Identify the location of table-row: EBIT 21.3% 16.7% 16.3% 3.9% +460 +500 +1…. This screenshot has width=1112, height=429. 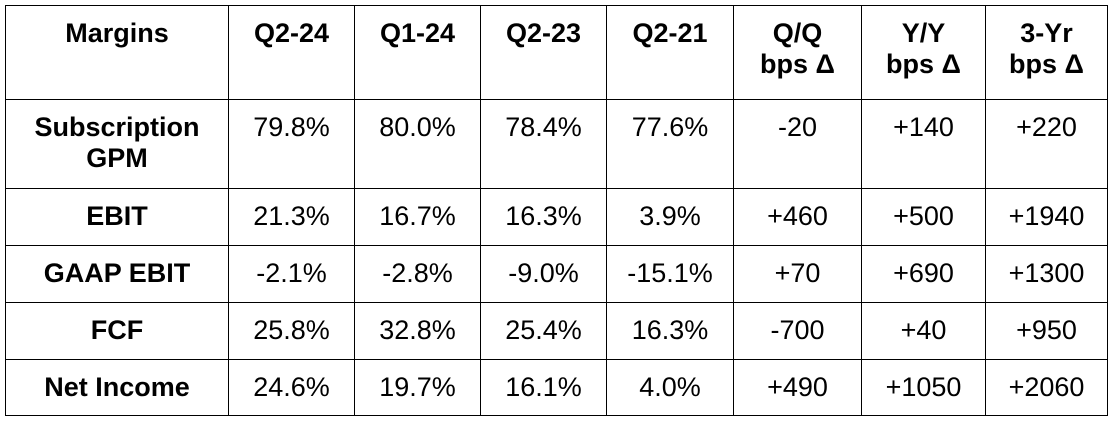
(556, 217).